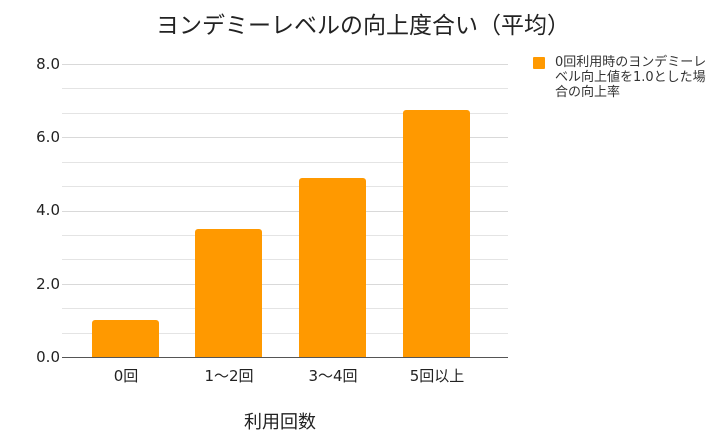 Image resolution: width=726 pixels, height=437 pixels. What do you see at coordinates (48, 357) in the screenshot?
I see `y-tick-label: 0.0` at bounding box center [48, 357].